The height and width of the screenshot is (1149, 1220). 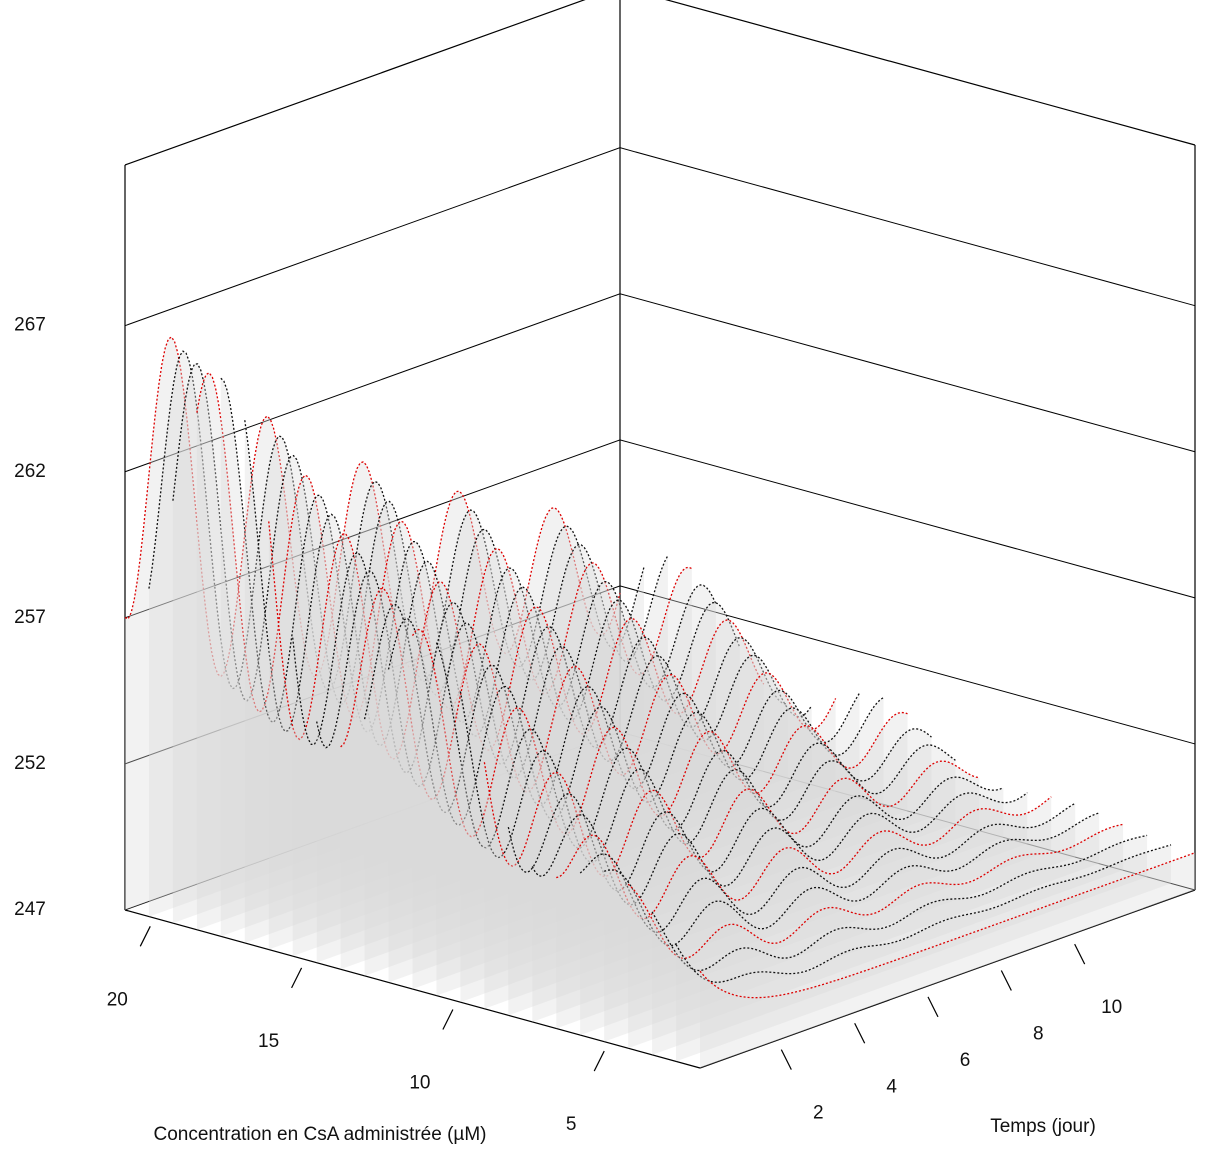 I want to click on x-axis-label: Concentration en CsA administrée (µM), so click(x=319, y=1134).